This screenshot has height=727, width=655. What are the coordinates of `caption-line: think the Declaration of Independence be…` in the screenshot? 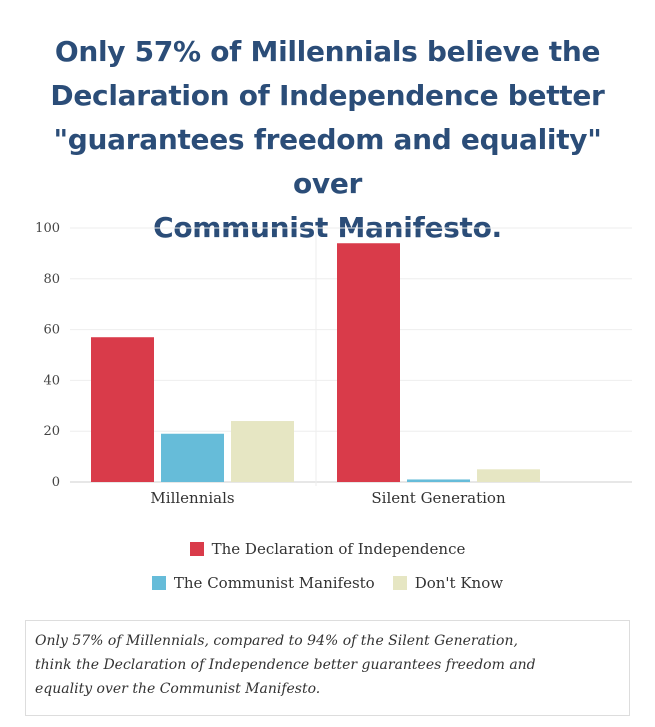 It's located at (285, 665).